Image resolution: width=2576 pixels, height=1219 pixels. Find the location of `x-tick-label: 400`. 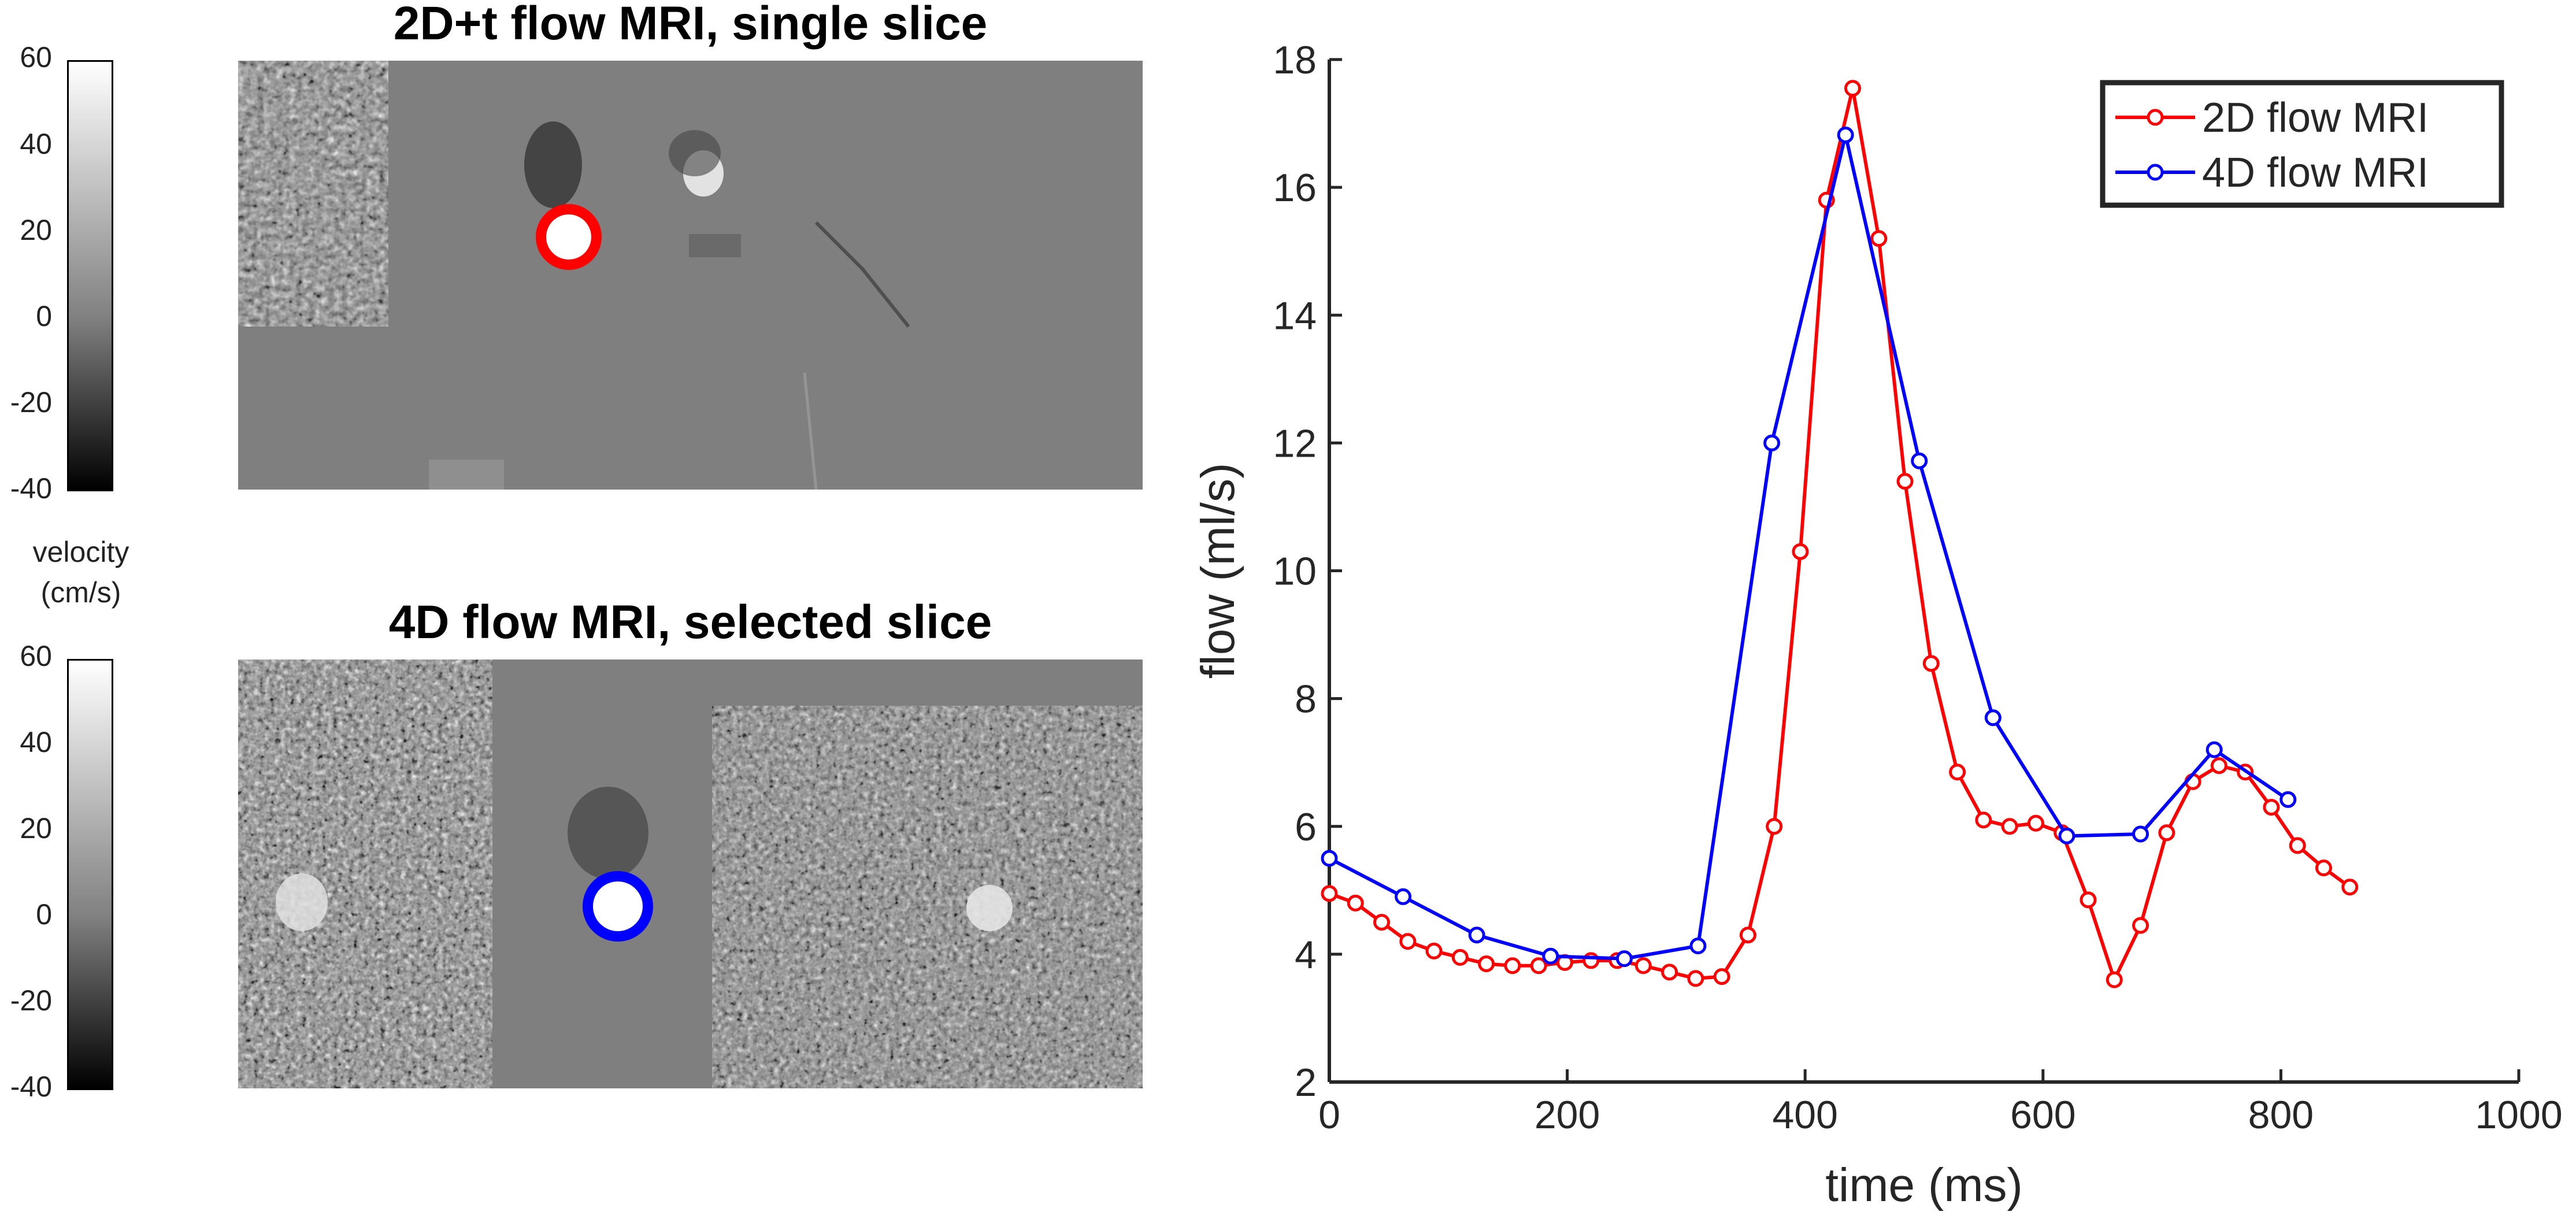

x-tick-label: 400 is located at coordinates (1804, 1115).